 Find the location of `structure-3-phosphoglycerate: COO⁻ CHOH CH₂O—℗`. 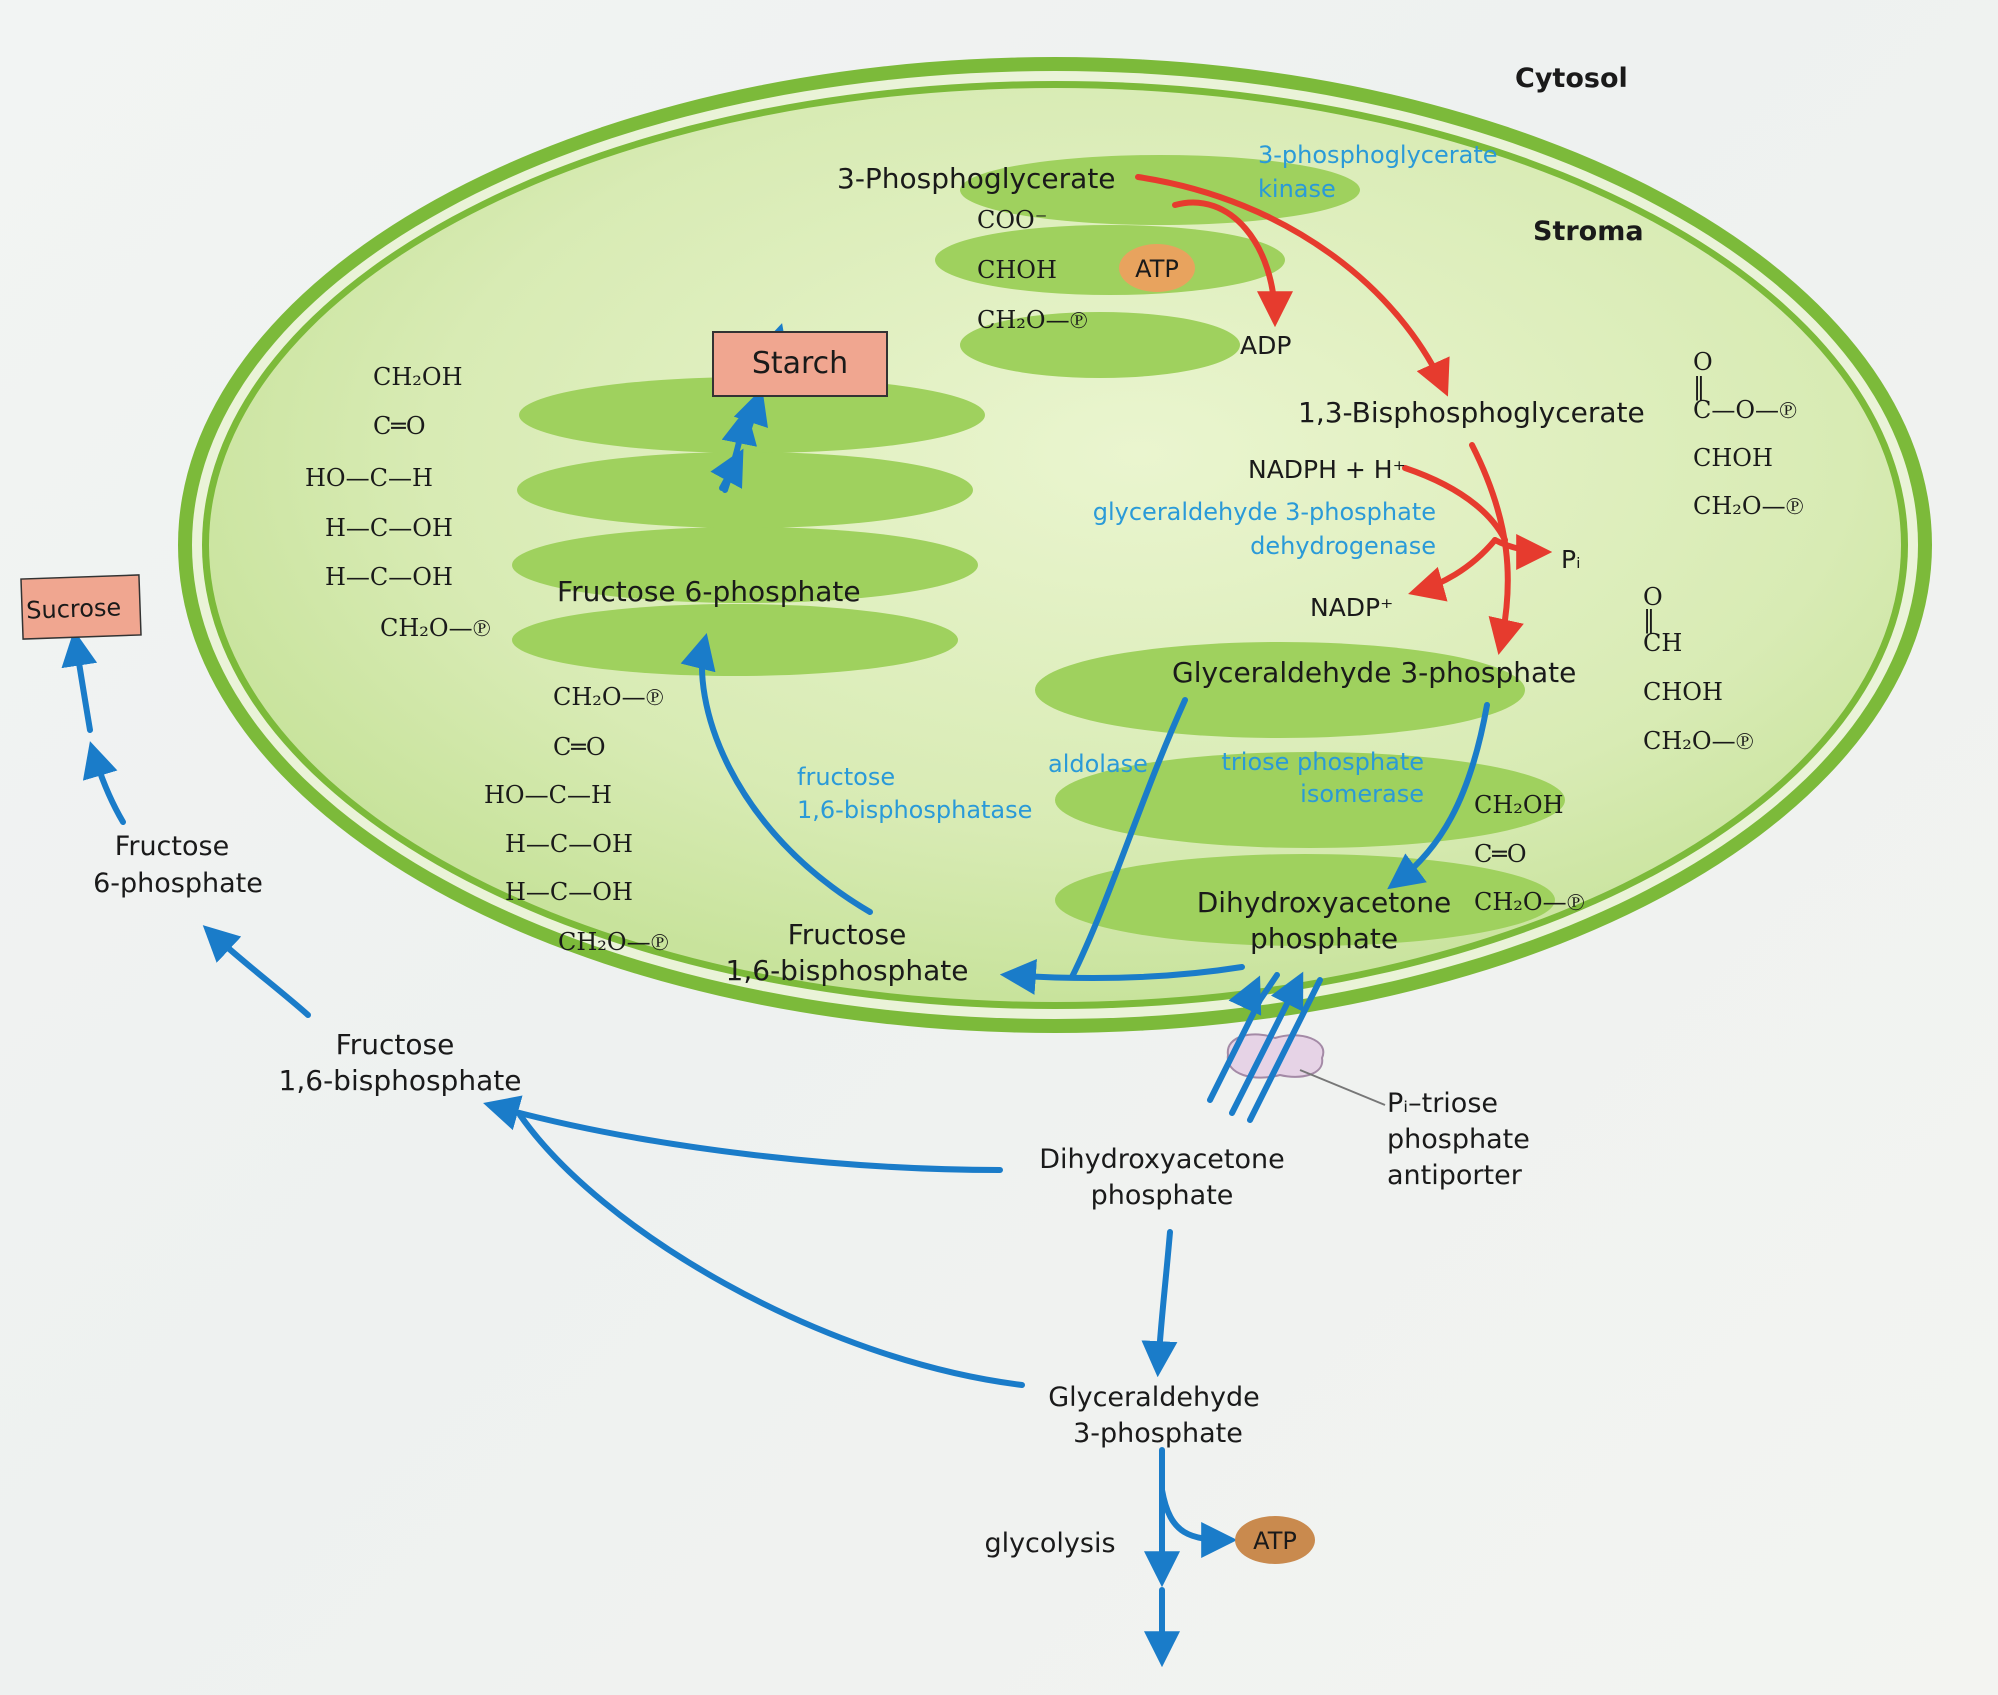

structure-3-phosphoglycerate: COO⁻ CHOH CH₂O—℗ is located at coordinates (1032, 270).